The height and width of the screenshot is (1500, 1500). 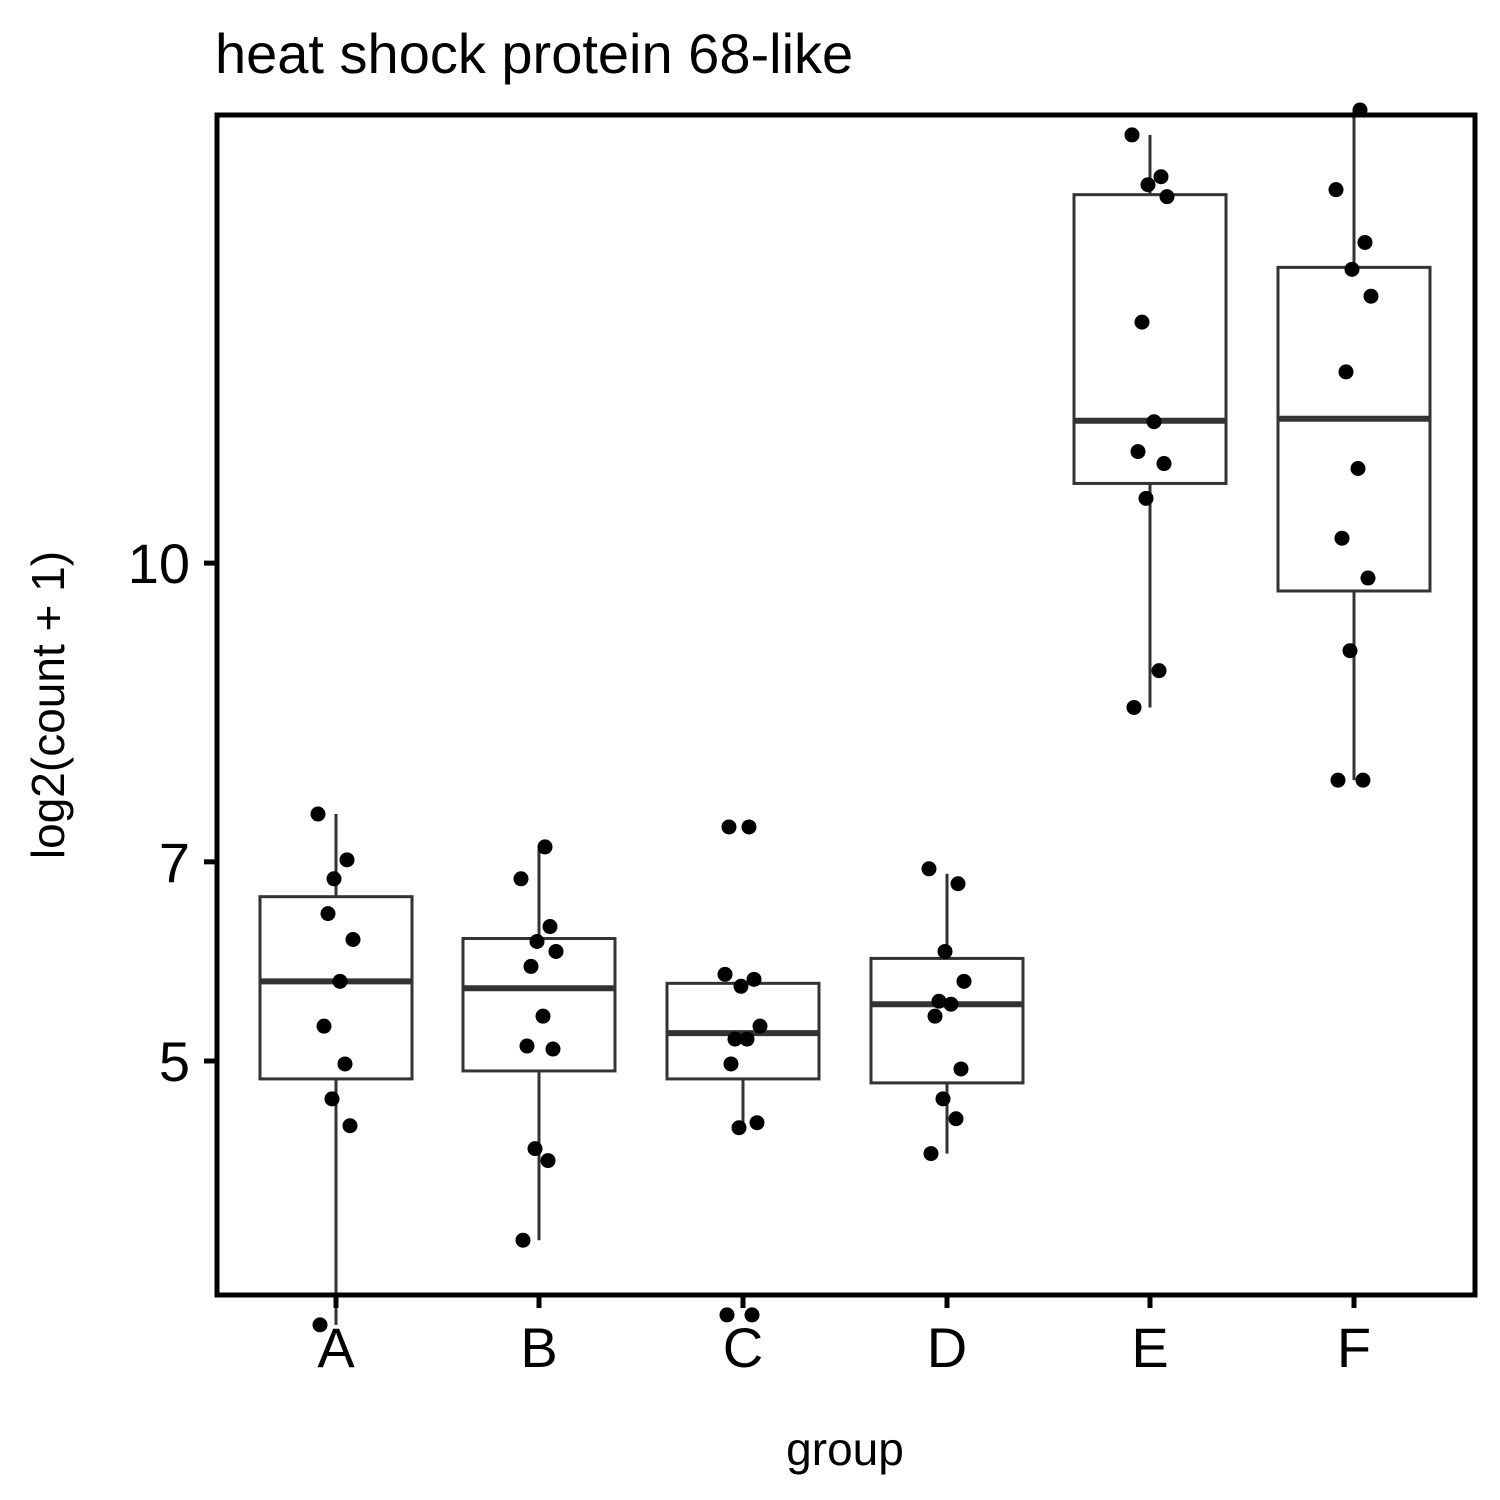 I want to click on box-group-a, so click(x=336, y=1069).